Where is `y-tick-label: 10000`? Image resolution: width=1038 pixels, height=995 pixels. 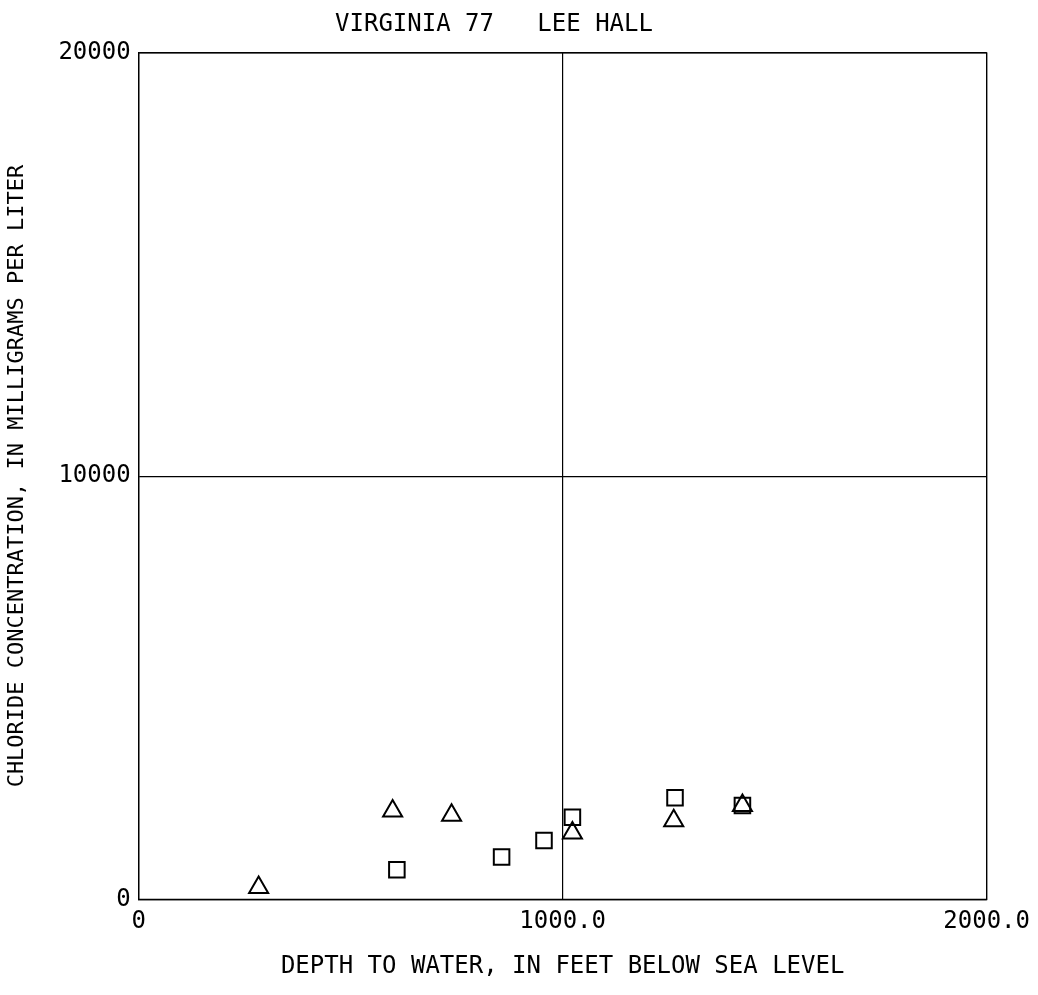 y-tick-label: 10000 is located at coordinates (94, 474).